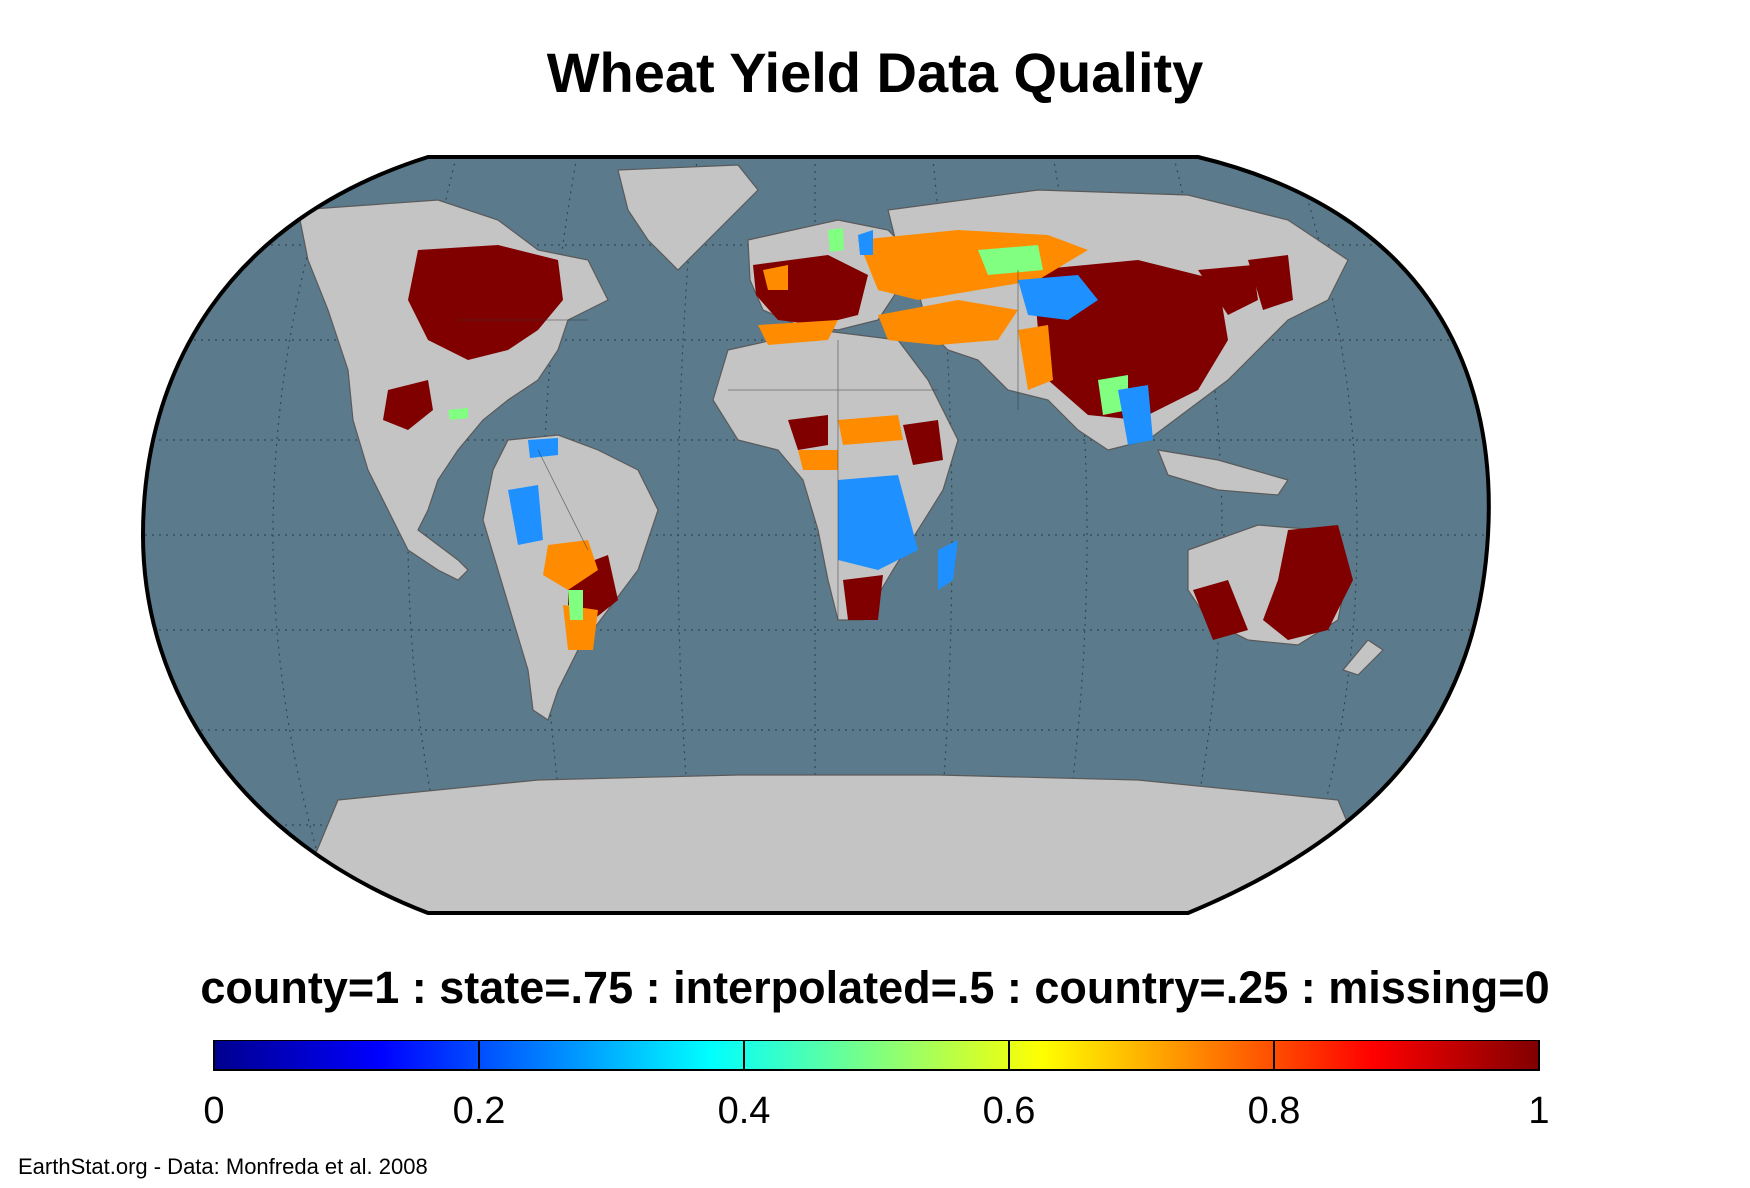 The height and width of the screenshot is (1188, 1750). Describe the element at coordinates (744, 1111) in the screenshot. I see `colorbar-tick-label: 0.4` at that location.